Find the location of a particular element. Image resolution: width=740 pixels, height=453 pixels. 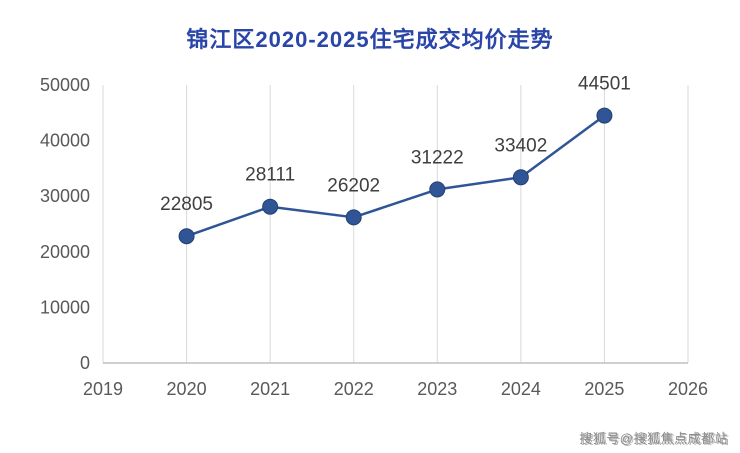

y-axis-tick-label: 10000 is located at coordinates (65, 307).